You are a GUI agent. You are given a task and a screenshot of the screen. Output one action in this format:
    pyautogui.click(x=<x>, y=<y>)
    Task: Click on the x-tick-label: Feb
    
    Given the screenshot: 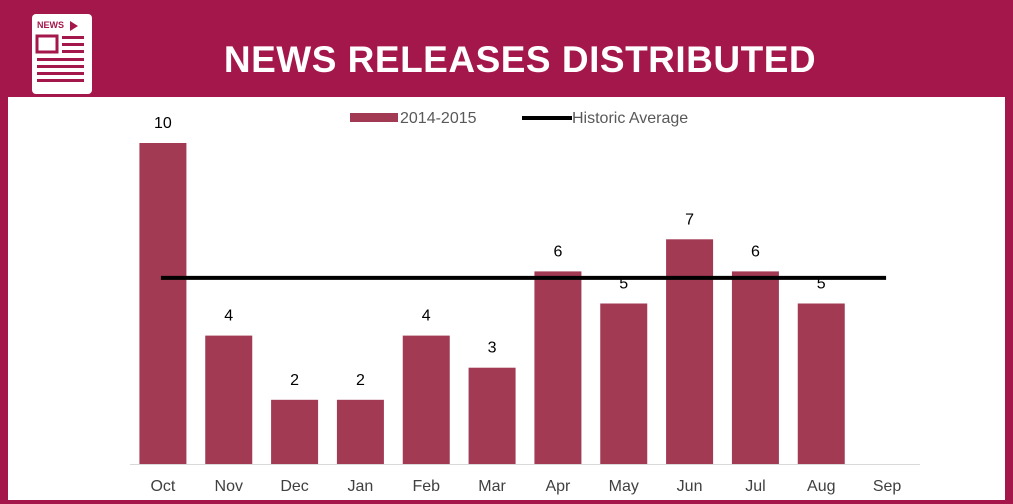 What is the action you would take?
    pyautogui.click(x=426, y=486)
    